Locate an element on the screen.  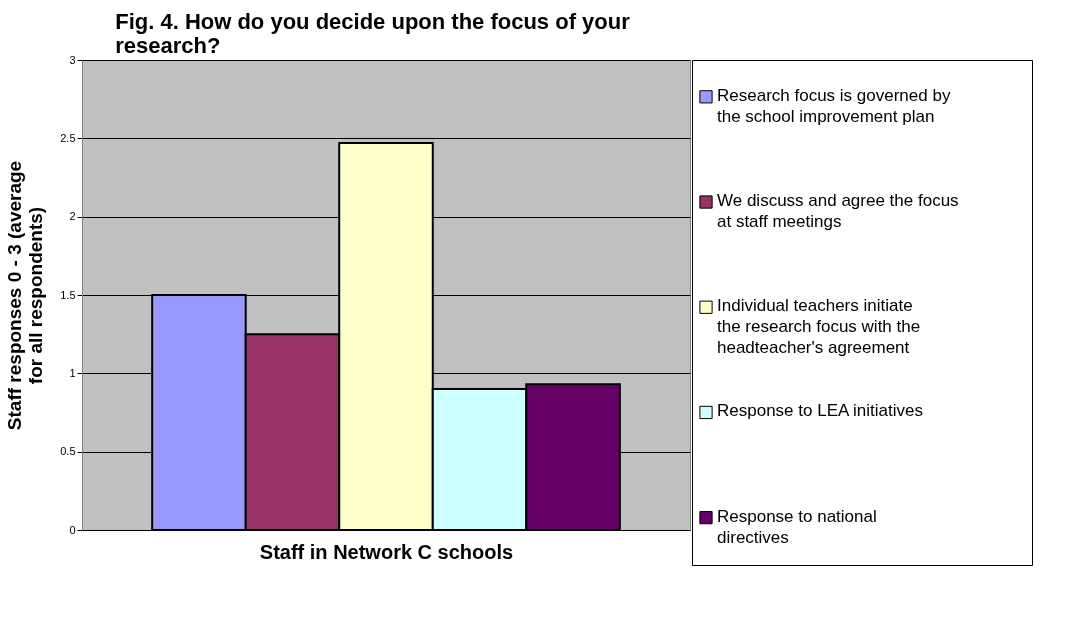
y-tick-label: 1 is located at coordinates (72, 372).